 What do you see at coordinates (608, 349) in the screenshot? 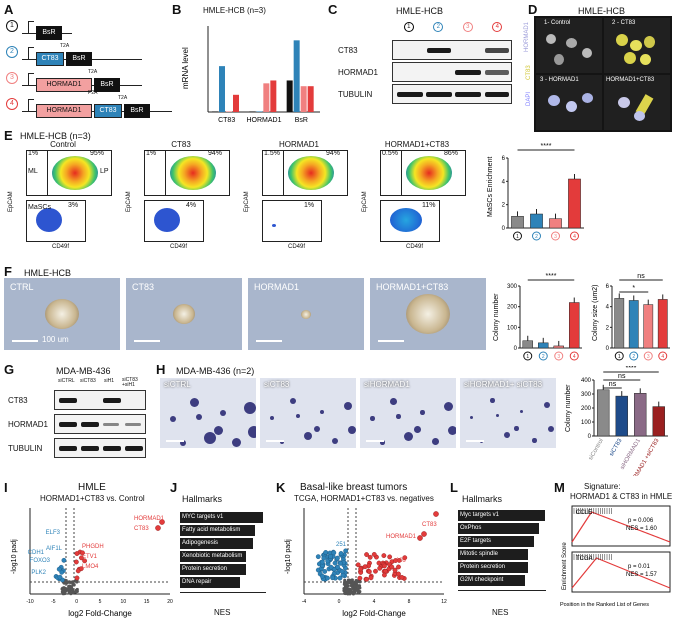
I see `y-tick-label: 0` at bounding box center [608, 349].